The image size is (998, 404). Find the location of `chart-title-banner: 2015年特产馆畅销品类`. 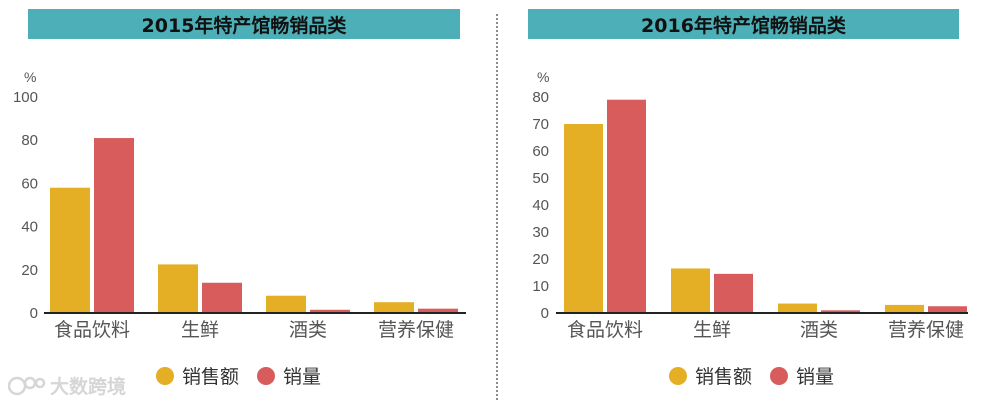

chart-title-banner: 2015年特产馆畅销品类 is located at coordinates (244, 24).